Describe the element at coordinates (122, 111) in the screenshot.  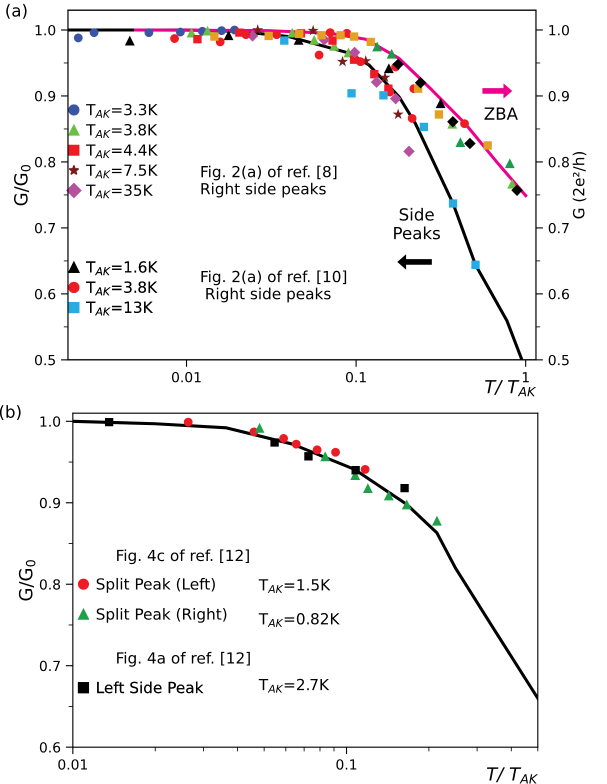
I see `legend-label: T$_{AK}$=3.3K` at that location.